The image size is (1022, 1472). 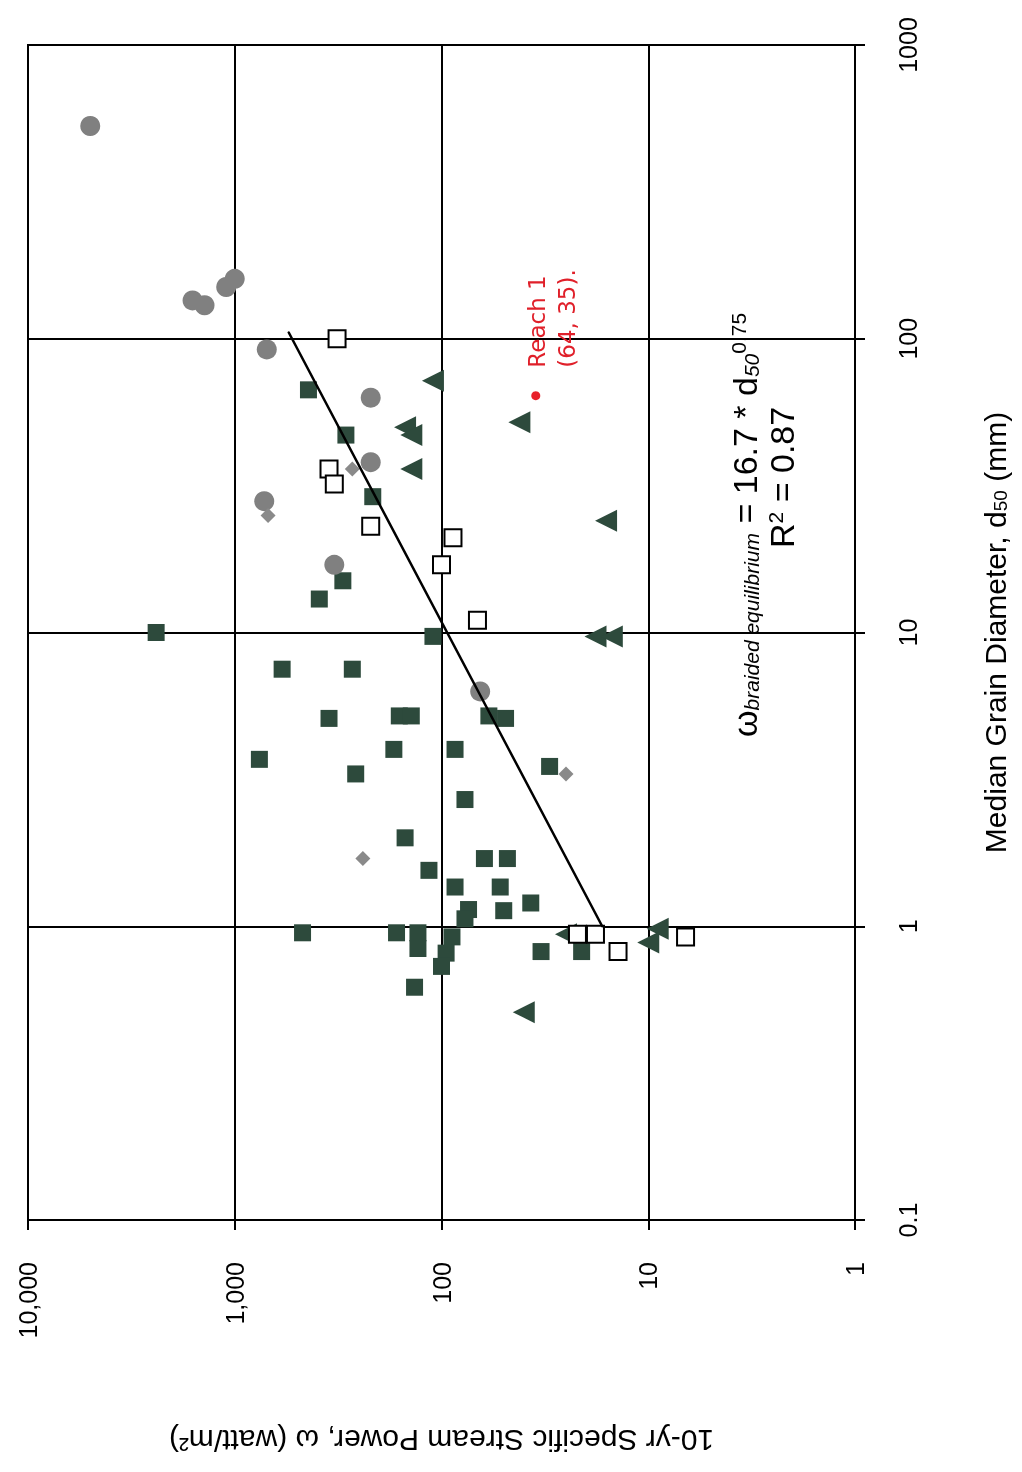 What do you see at coordinates (234, 1293) in the screenshot?
I see `x-tick-label: 1,000` at bounding box center [234, 1293].